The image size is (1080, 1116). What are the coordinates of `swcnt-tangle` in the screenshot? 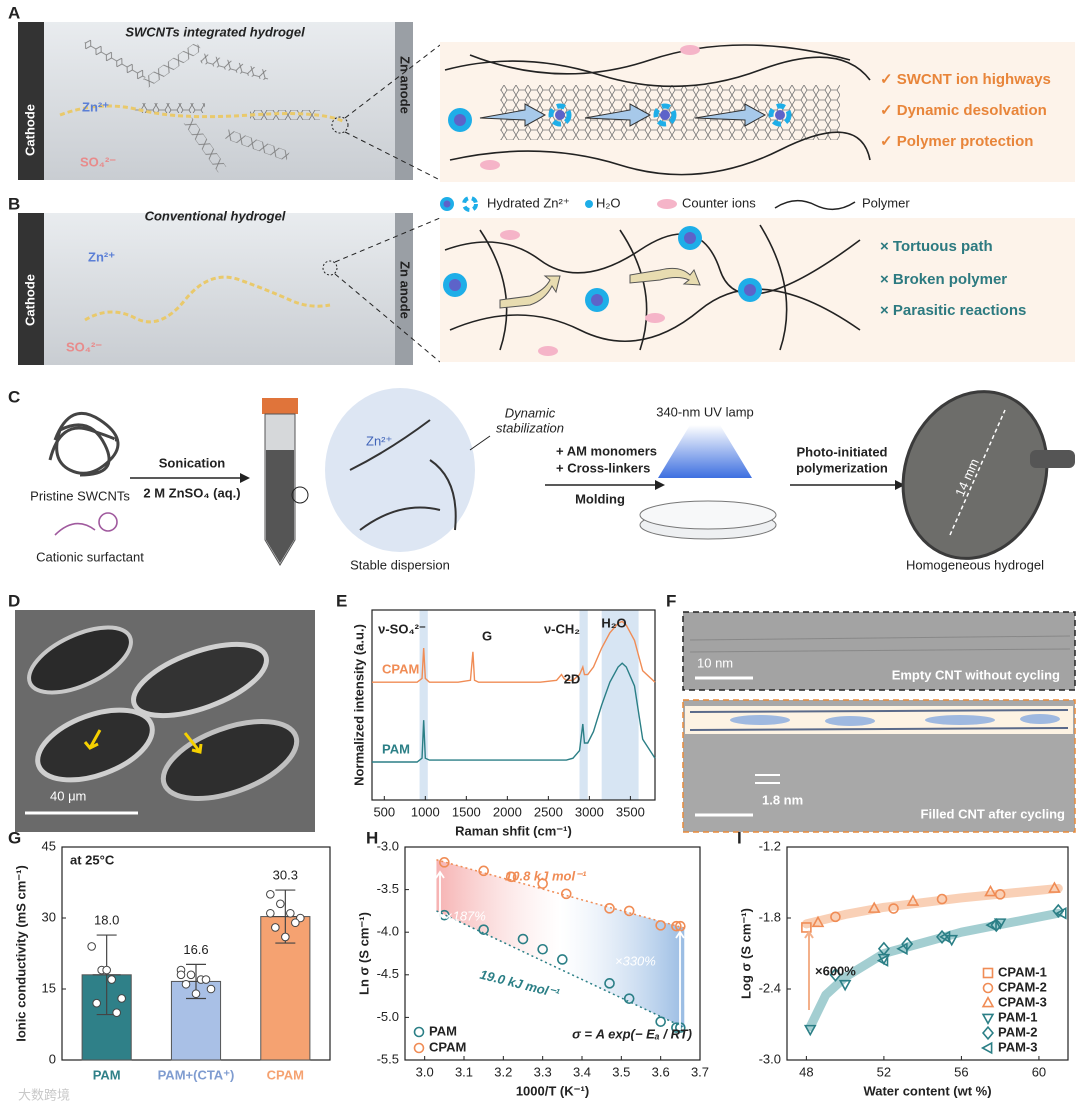 It's located at (84, 444).